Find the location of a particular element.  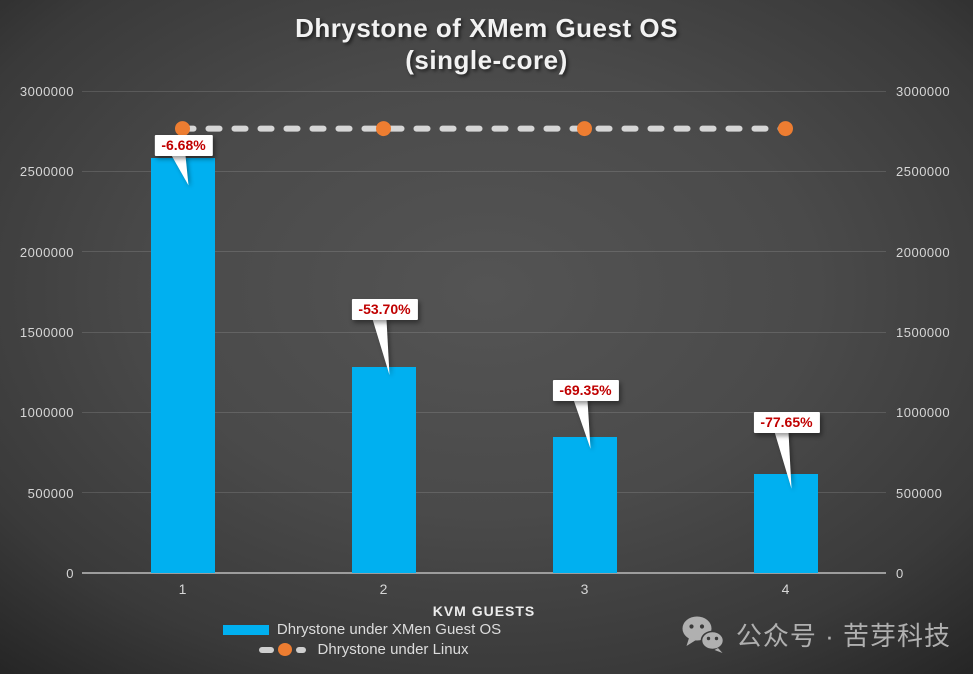

y-axis-tick-left: 2500000 is located at coordinates (46, 172).